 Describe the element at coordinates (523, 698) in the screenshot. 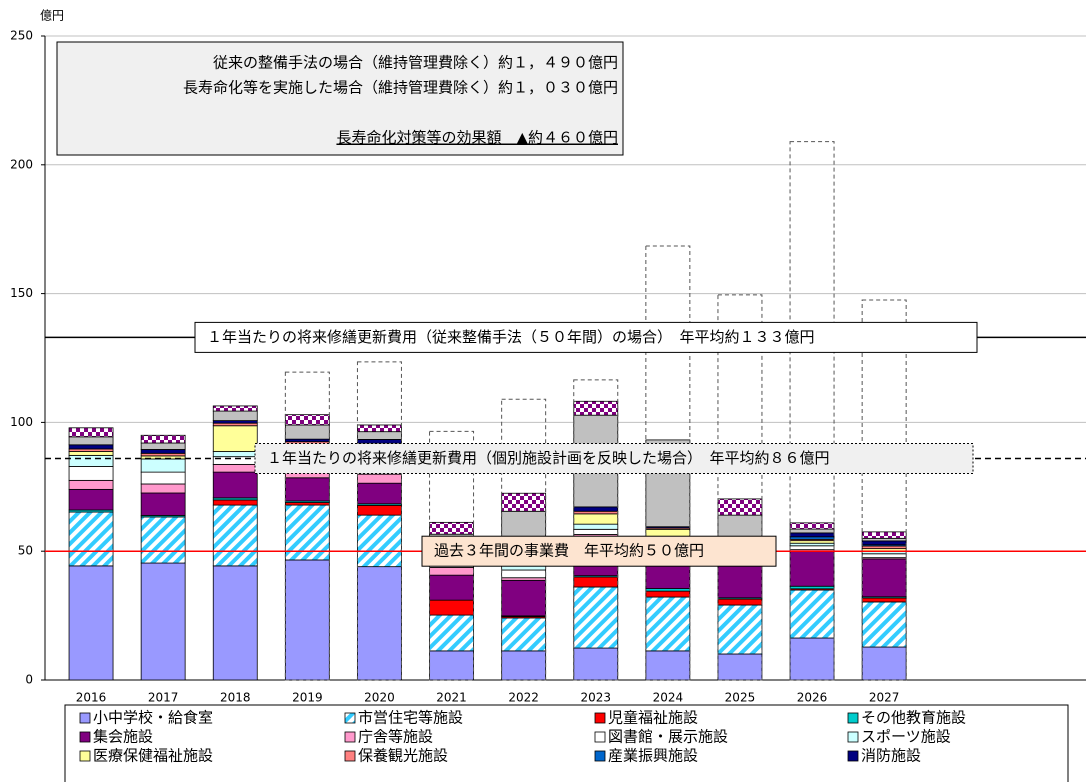

I see `x-tick-label: 2022` at that location.